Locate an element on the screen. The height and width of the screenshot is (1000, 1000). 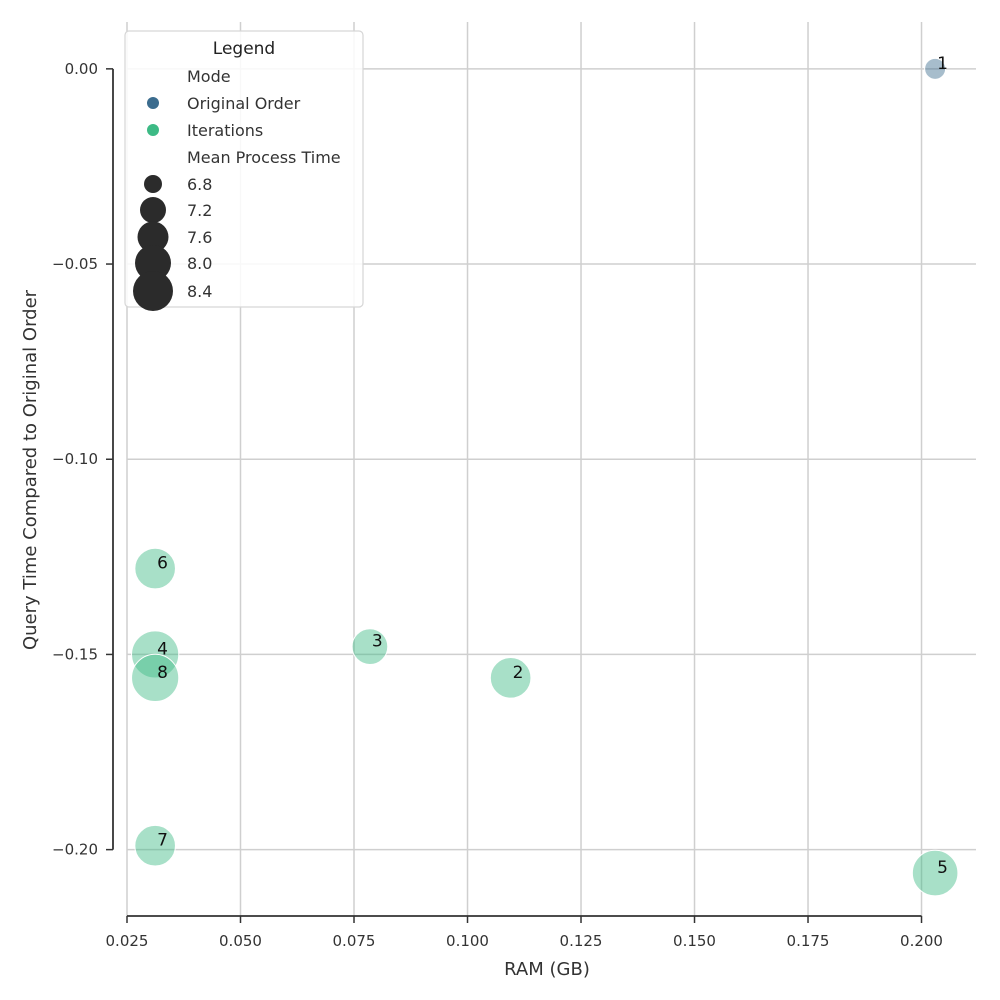
legend-size-label: 7.2 is located at coordinates (199, 210).